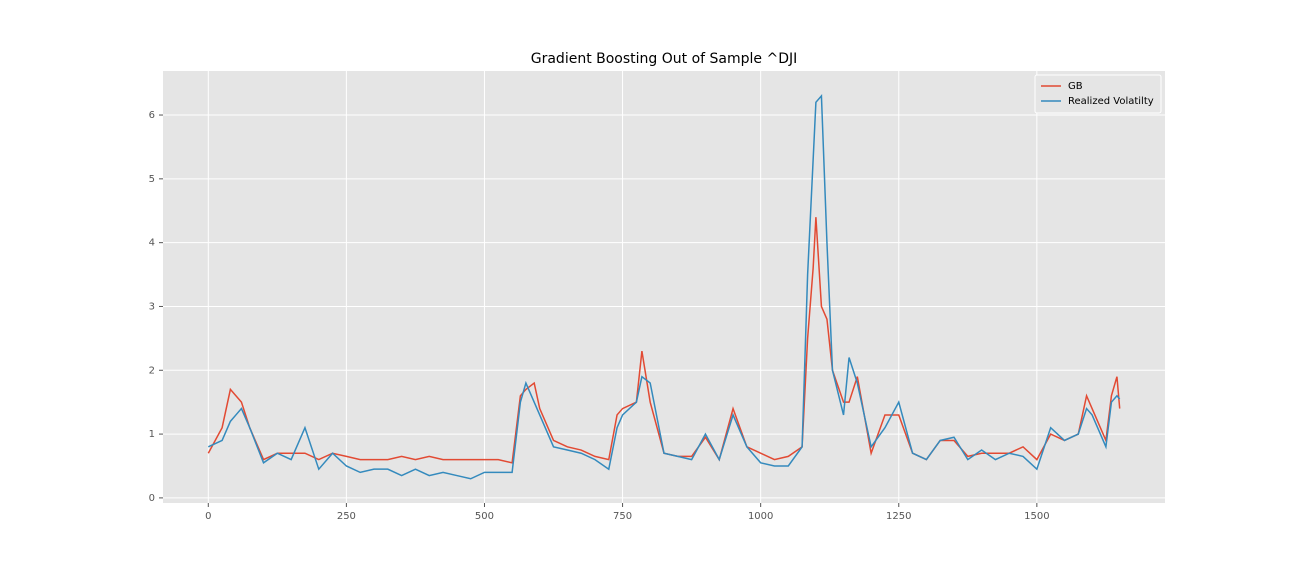 The image size is (1296, 580). I want to click on x-tick-label: 250, so click(346, 516).